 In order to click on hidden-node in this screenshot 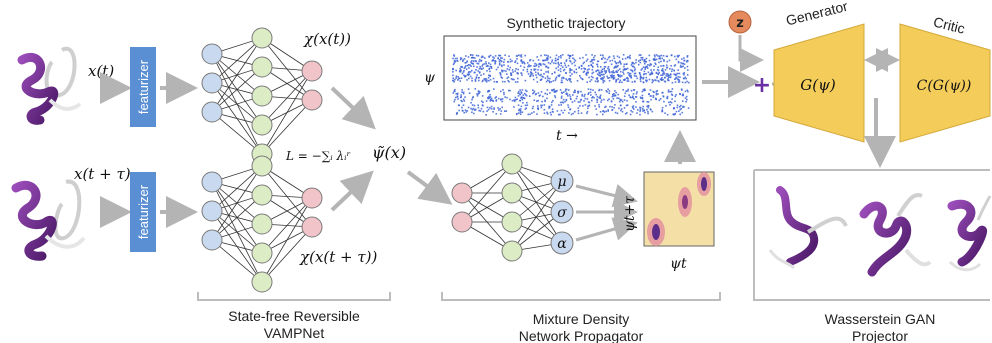, I will do `click(262, 282)`.